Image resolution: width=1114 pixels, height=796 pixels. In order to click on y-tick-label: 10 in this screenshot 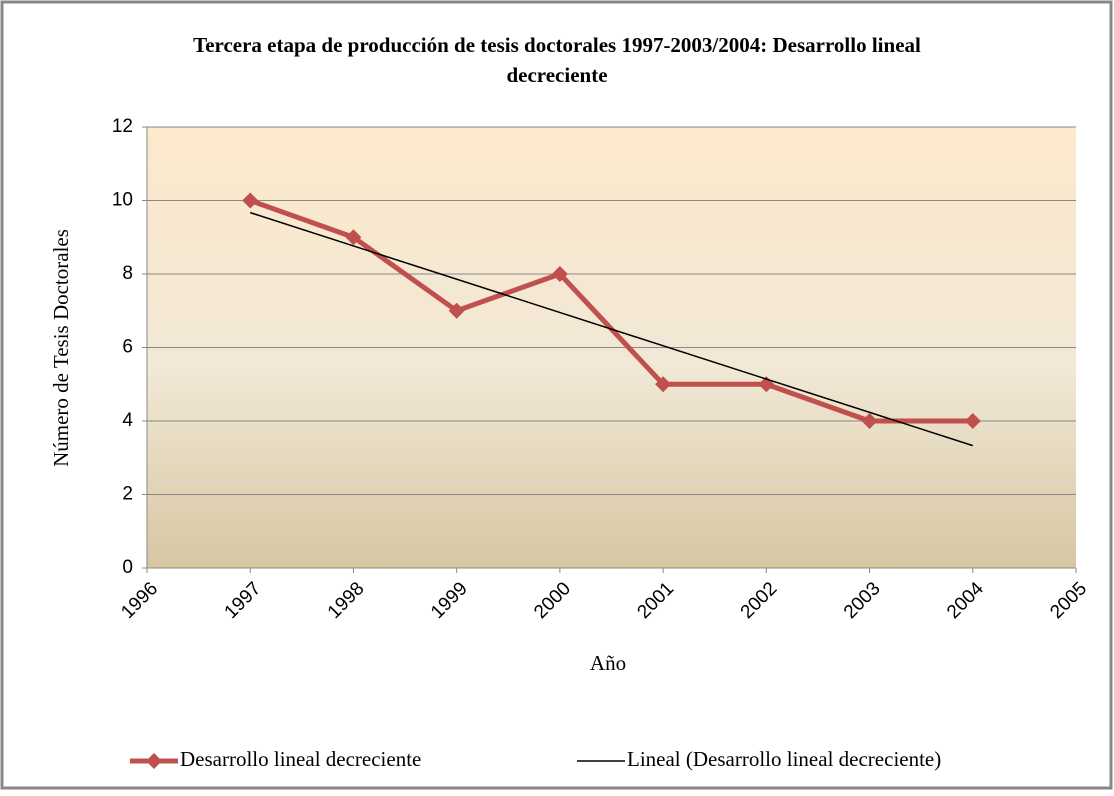, I will do `click(122, 200)`.